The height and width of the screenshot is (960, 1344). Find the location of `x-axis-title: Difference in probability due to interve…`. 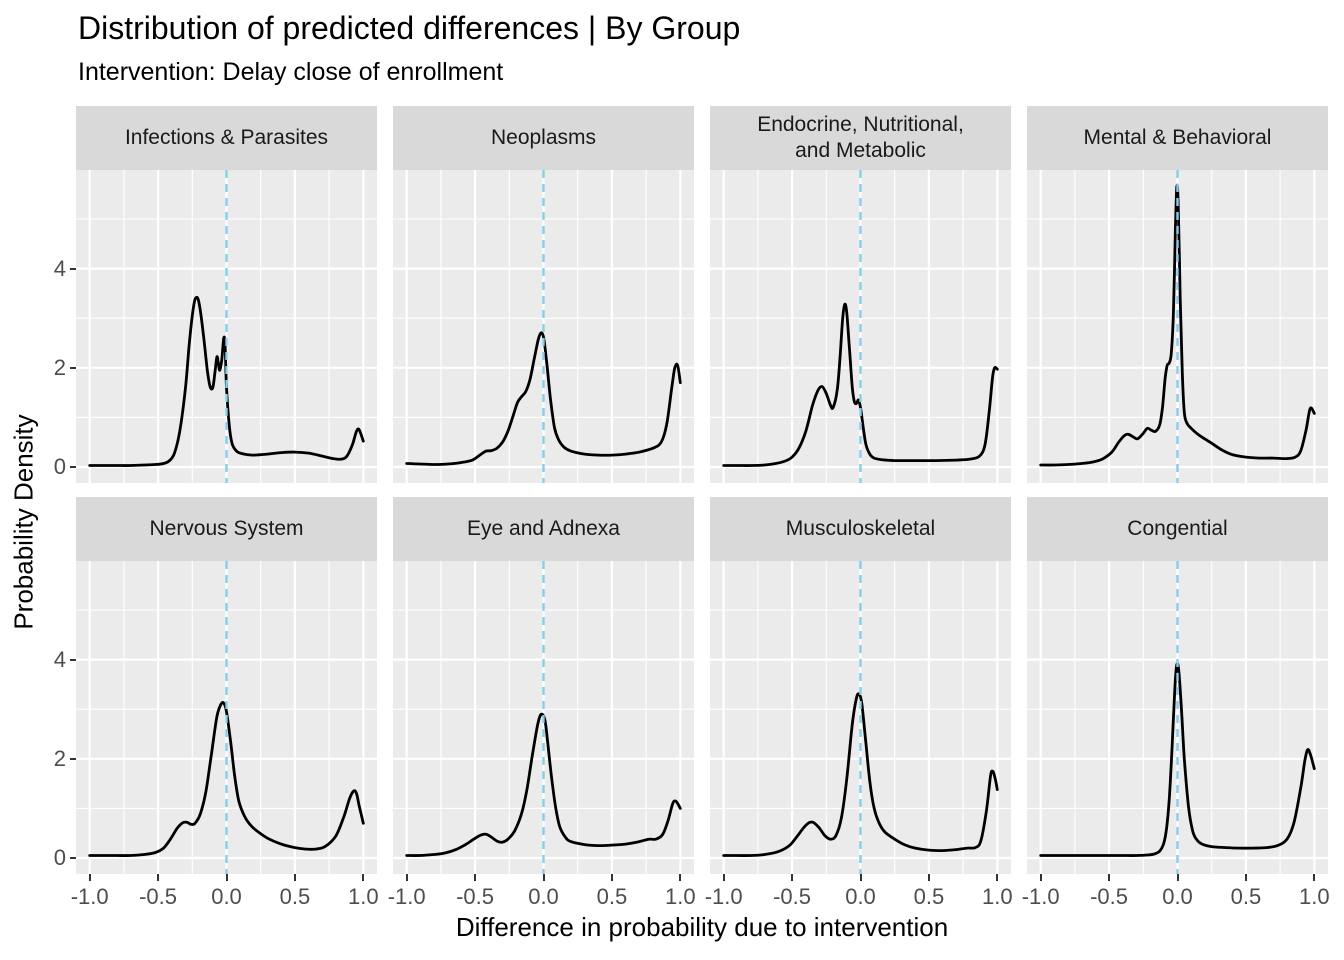

x-axis-title: Difference in probability due to interve… is located at coordinates (702, 927).